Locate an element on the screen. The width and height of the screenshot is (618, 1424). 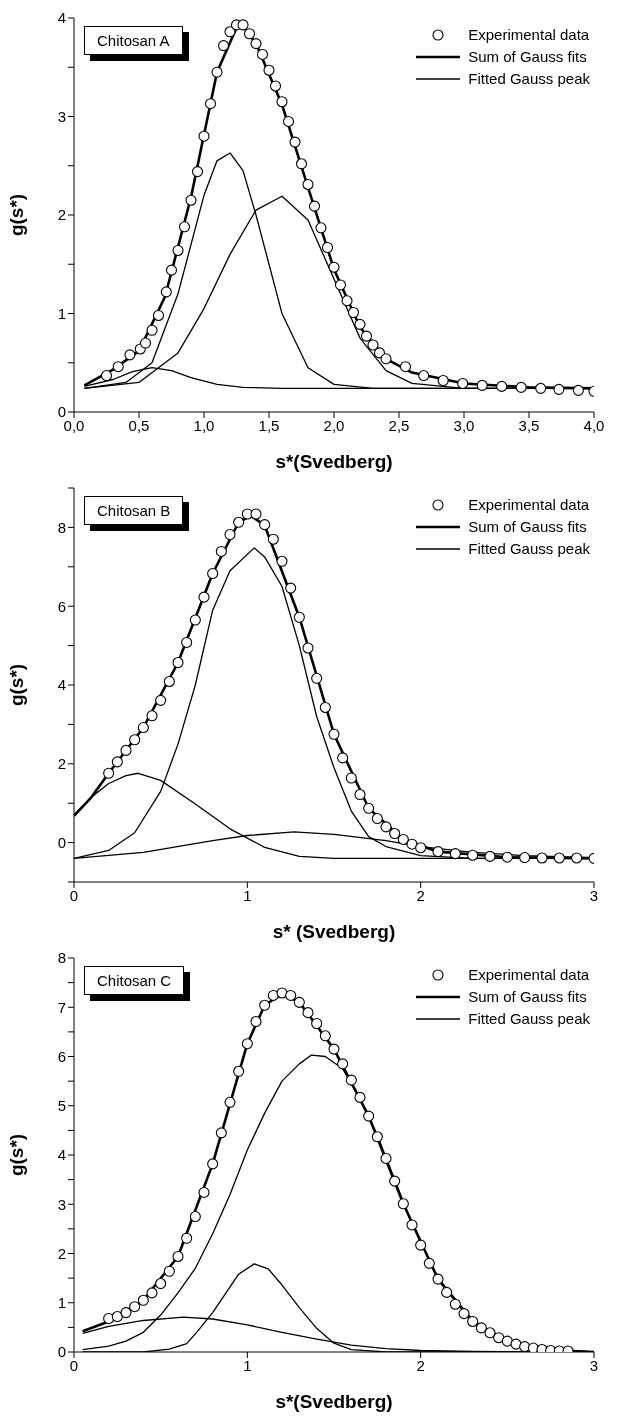
x-tick-label: 0,0 is located at coordinates (74, 425).